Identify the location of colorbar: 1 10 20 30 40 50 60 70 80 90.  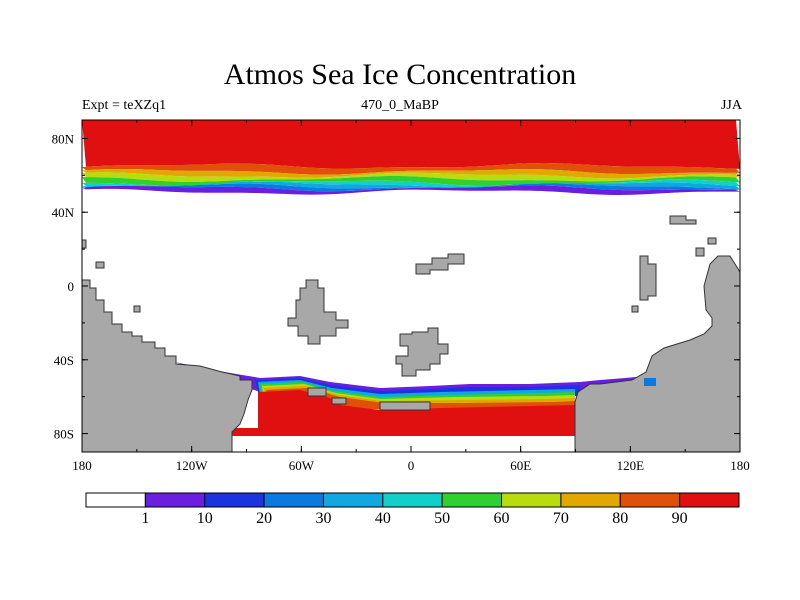
(412, 509).